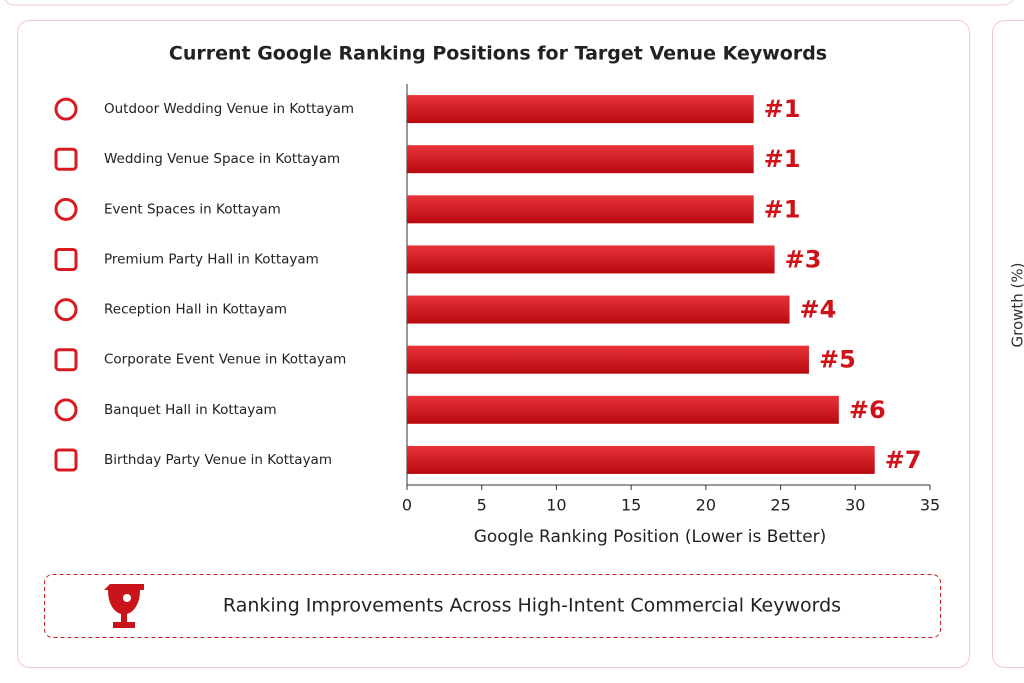 This screenshot has height=683, width=1024. What do you see at coordinates (631, 505) in the screenshot?
I see `x-tick-label: 15` at bounding box center [631, 505].